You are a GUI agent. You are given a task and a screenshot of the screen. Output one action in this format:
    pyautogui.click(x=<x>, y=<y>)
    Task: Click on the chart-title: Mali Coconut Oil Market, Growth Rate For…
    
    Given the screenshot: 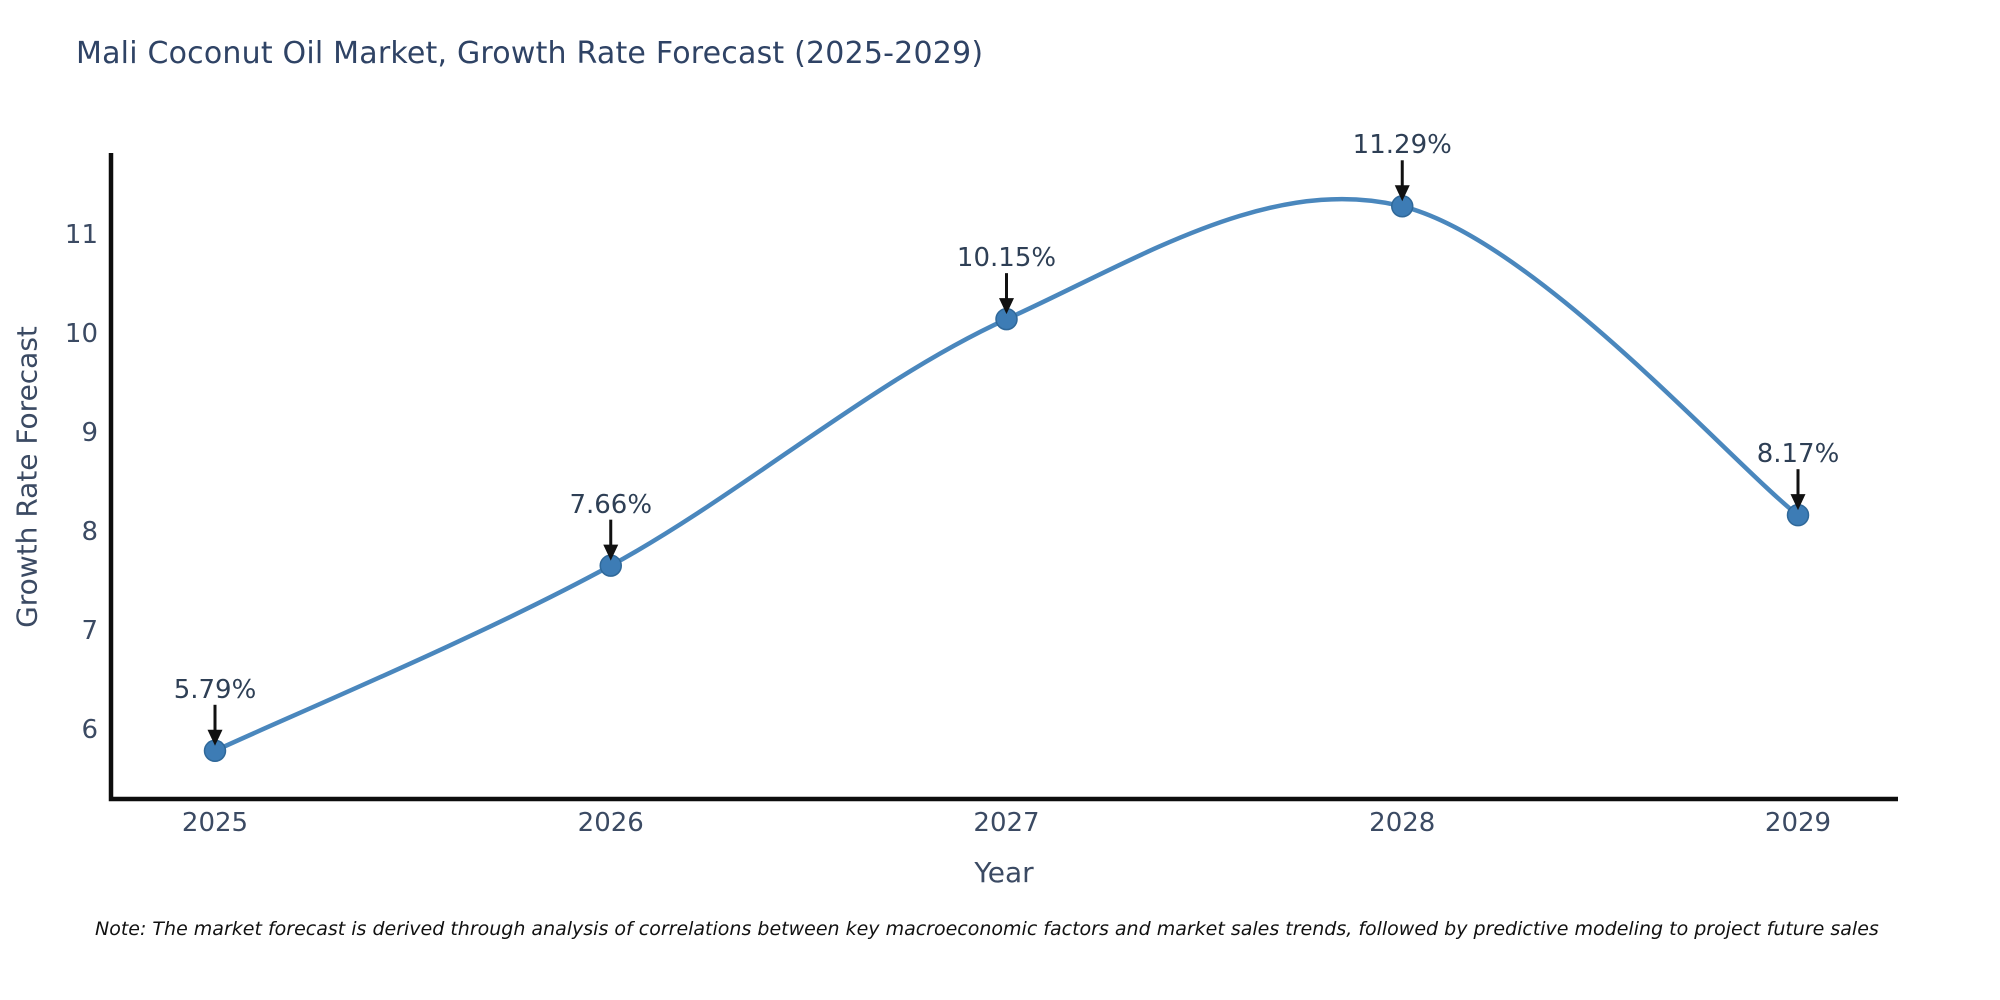 What is the action you would take?
    pyautogui.click(x=530, y=53)
    